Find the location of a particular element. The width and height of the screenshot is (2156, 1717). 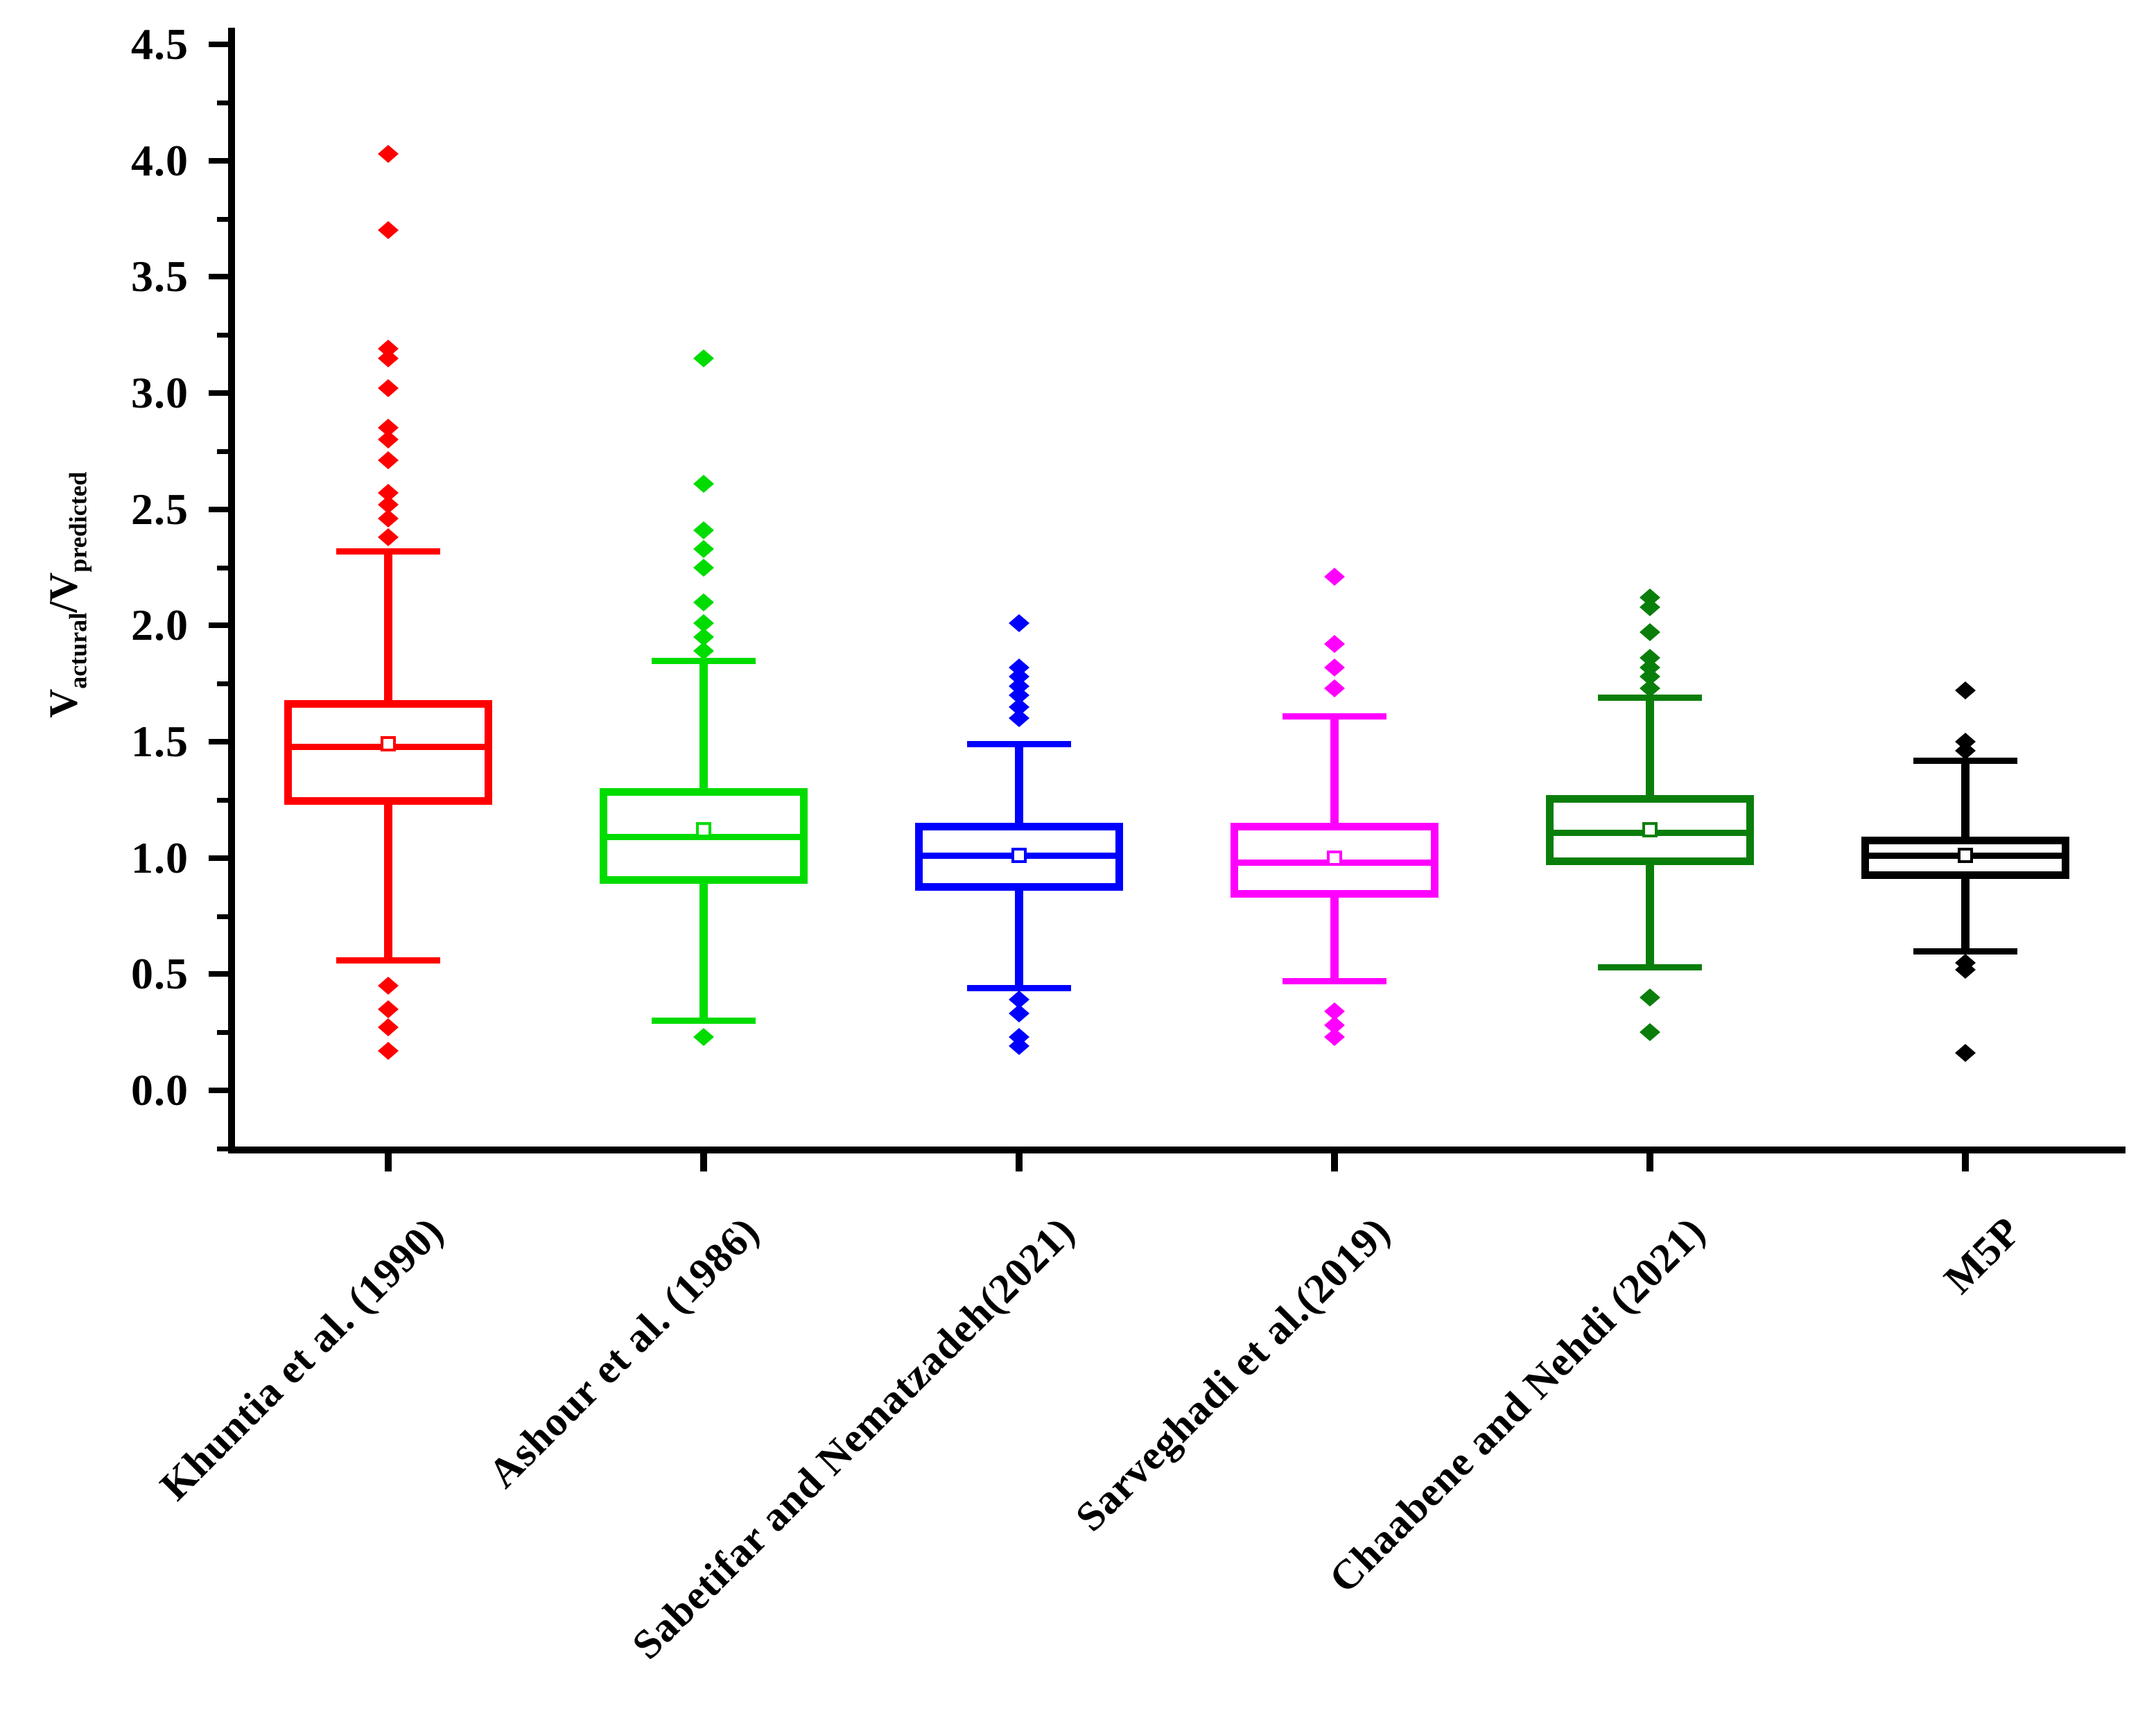

y-tick-label: 0.0 is located at coordinates (160, 1090).